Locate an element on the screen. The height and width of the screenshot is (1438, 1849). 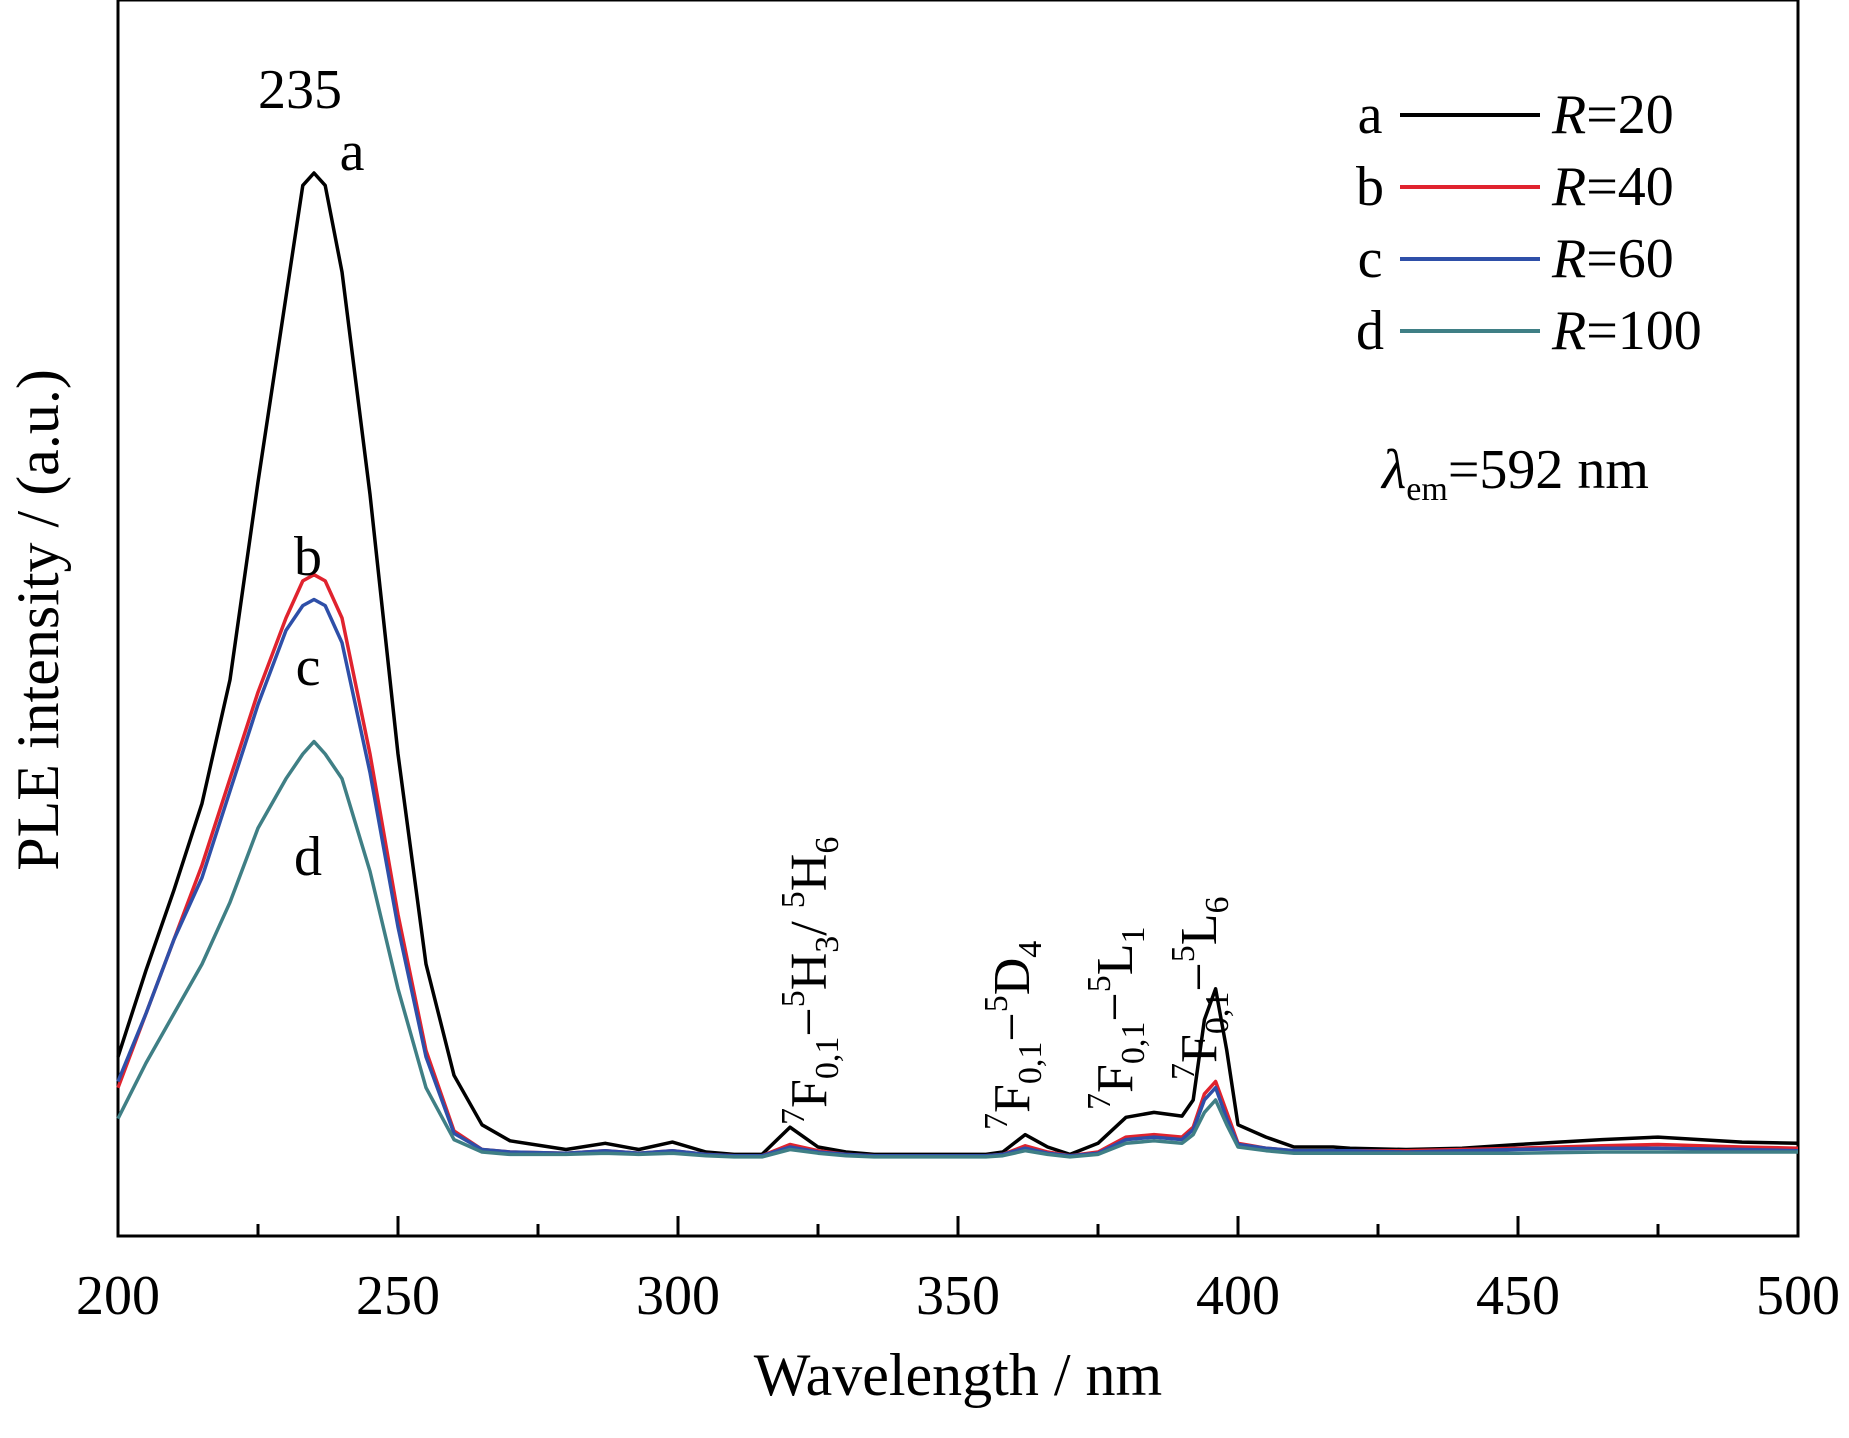
svg-text: c is located at coordinates (308, 667).